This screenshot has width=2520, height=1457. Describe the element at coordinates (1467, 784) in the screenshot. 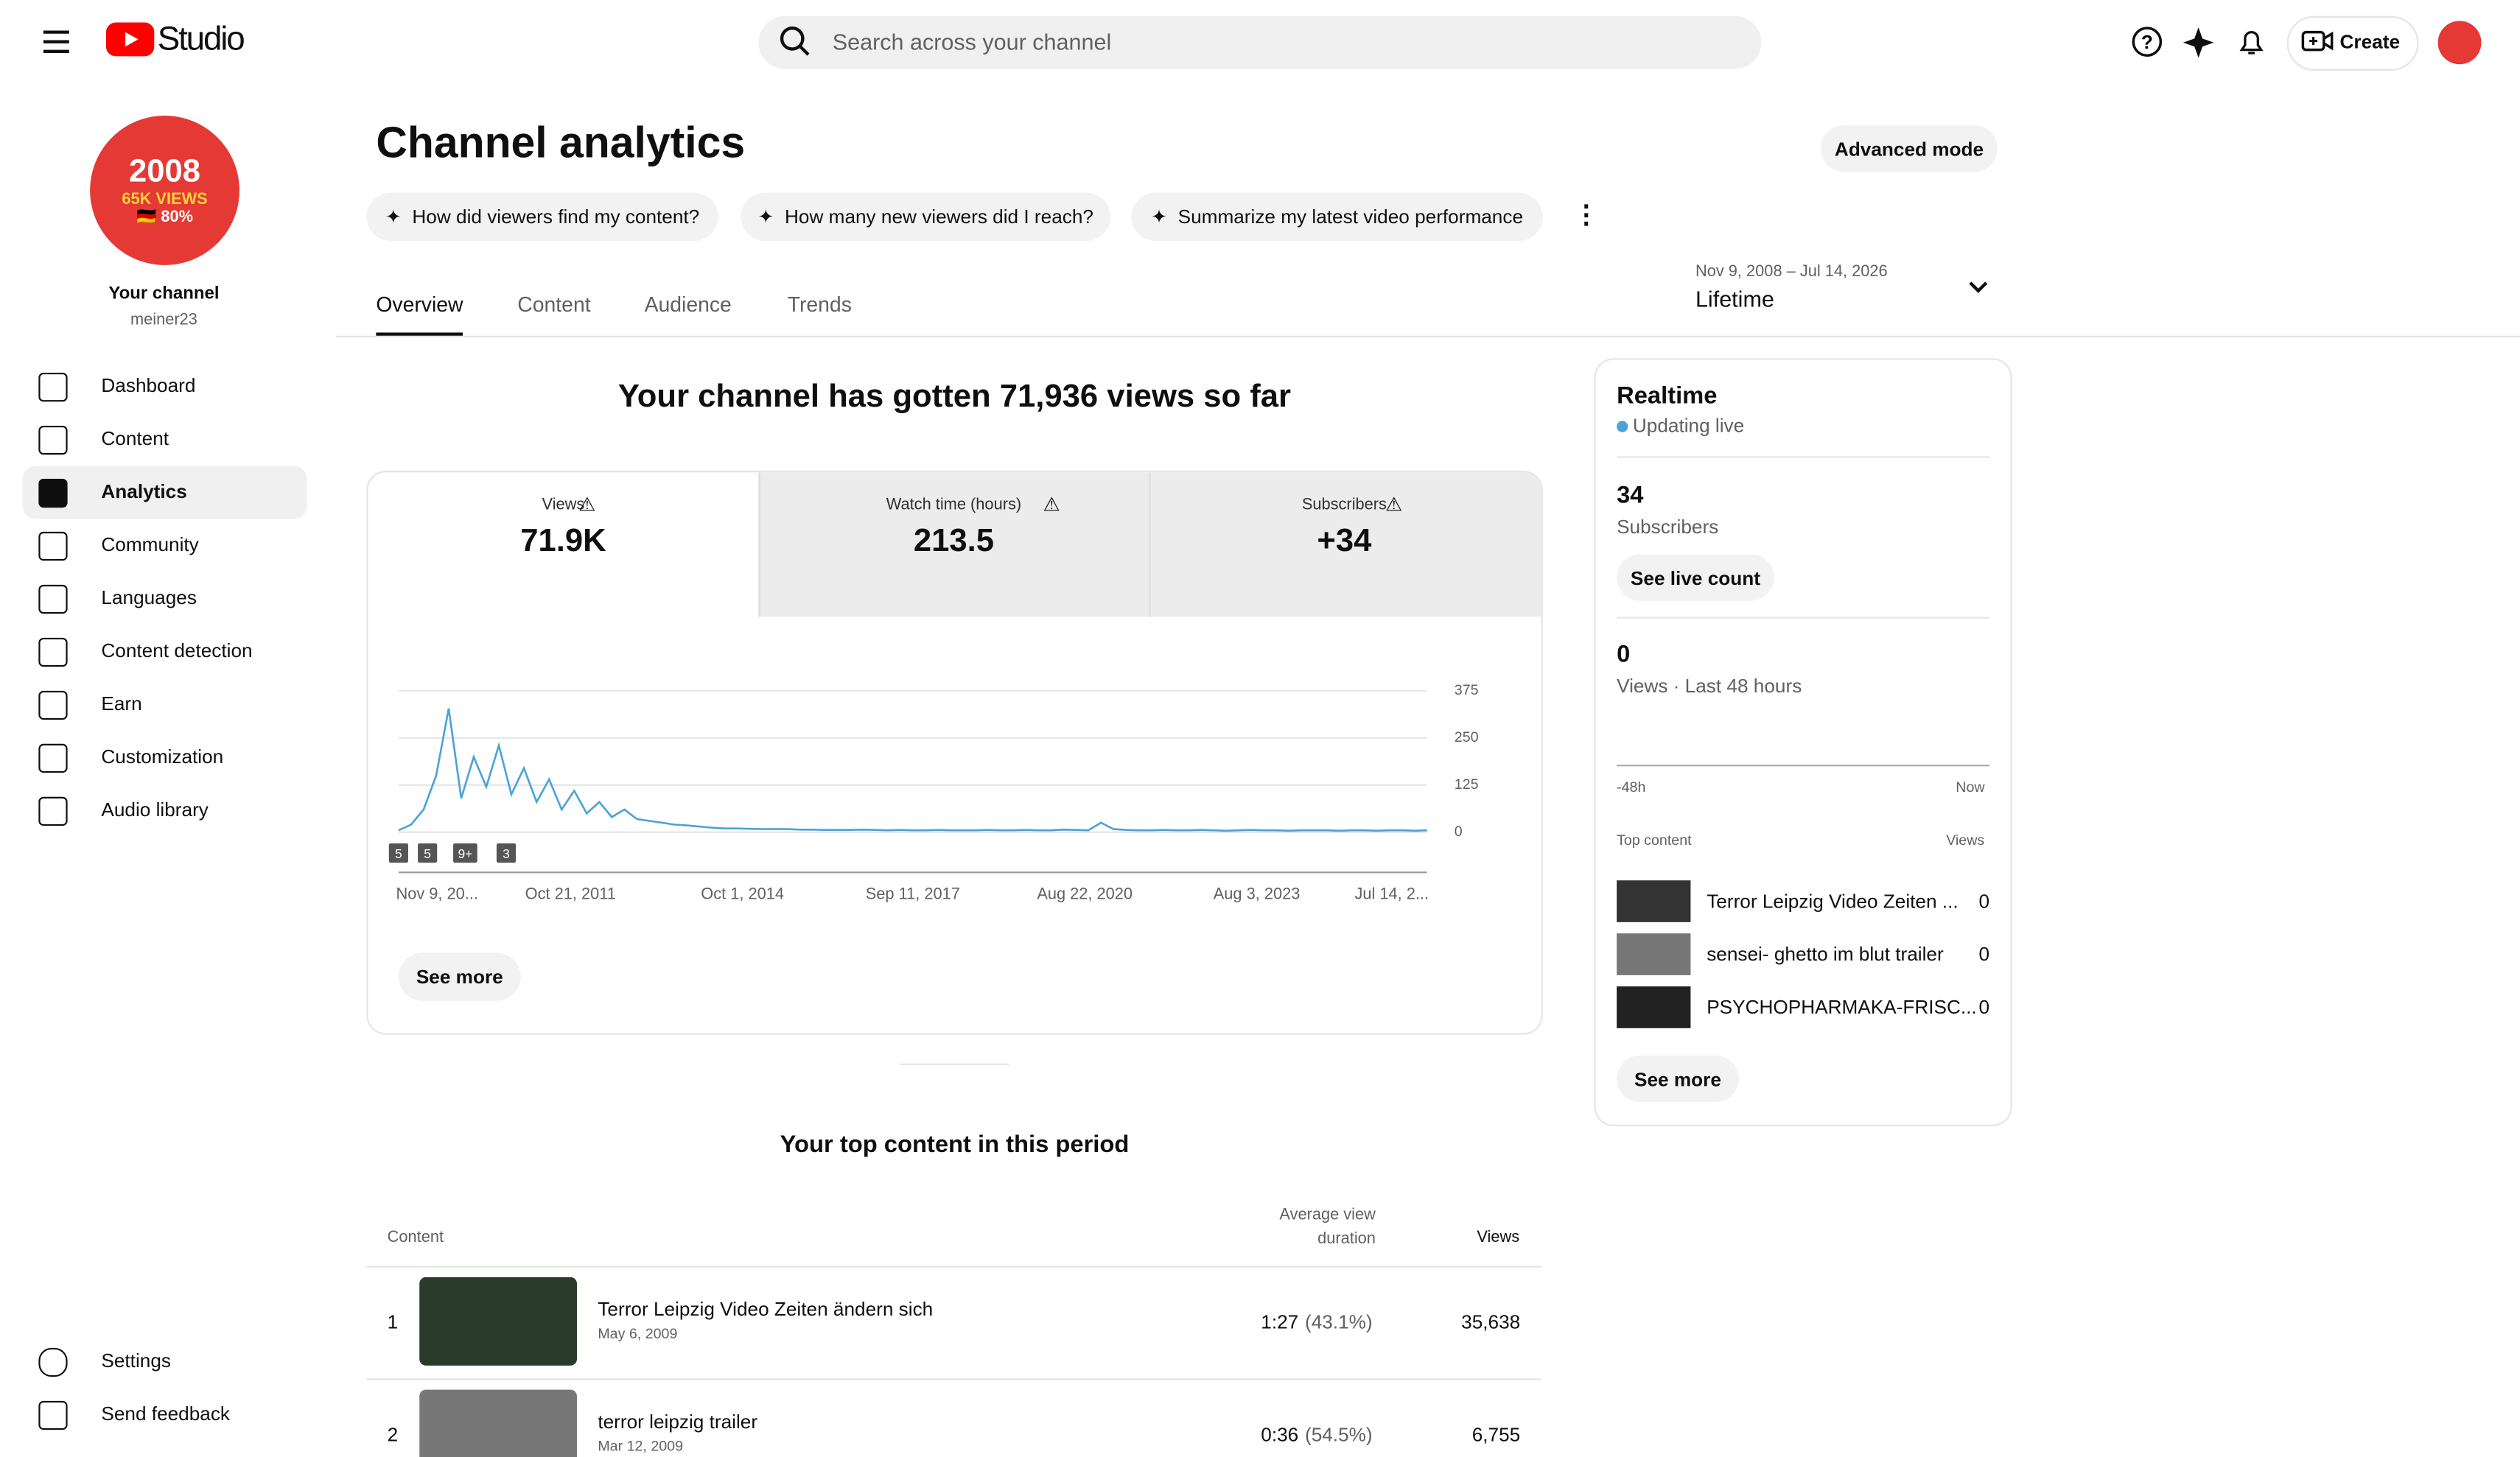

I see `y-tick-label: 125` at that location.